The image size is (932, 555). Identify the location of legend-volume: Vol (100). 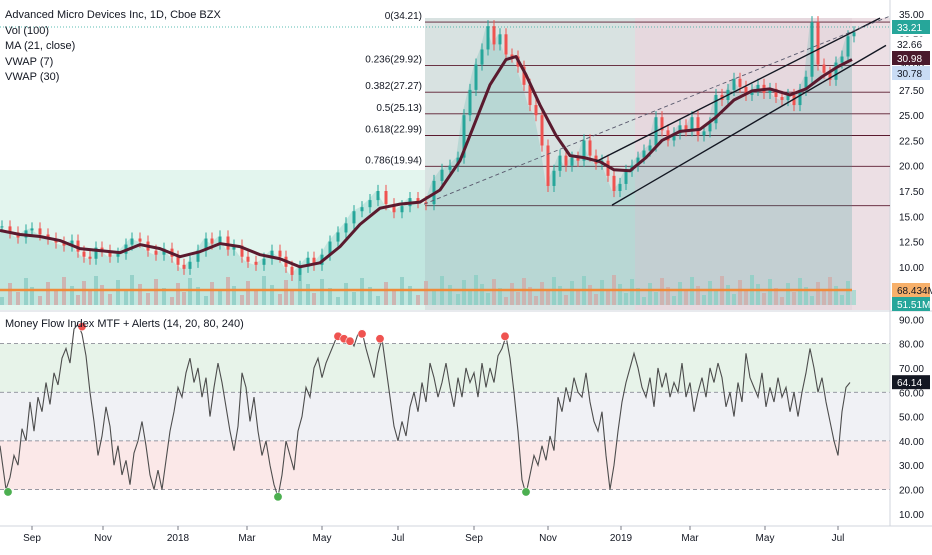
(27, 30).